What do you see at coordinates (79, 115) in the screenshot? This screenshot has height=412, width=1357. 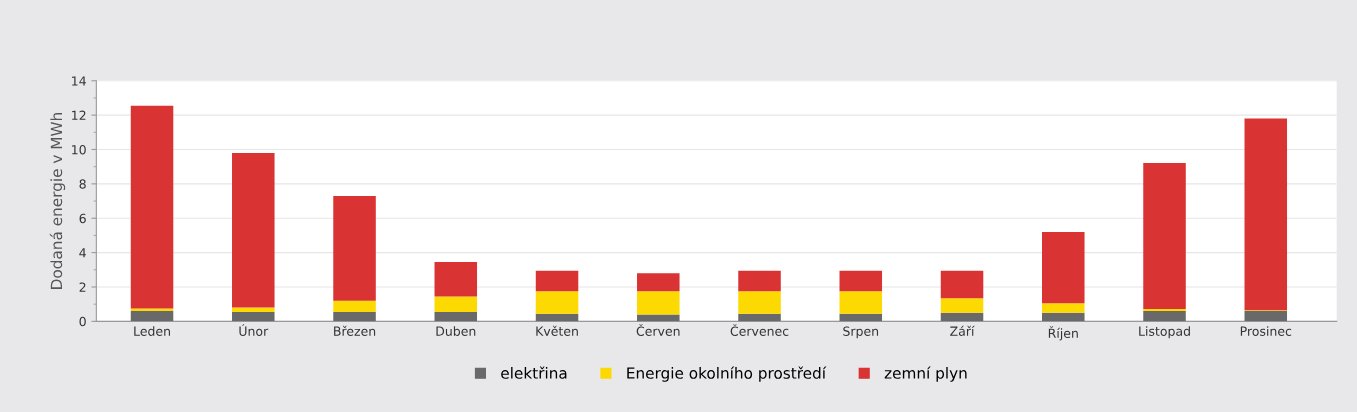 I see `y-tick-label: 12` at bounding box center [79, 115].